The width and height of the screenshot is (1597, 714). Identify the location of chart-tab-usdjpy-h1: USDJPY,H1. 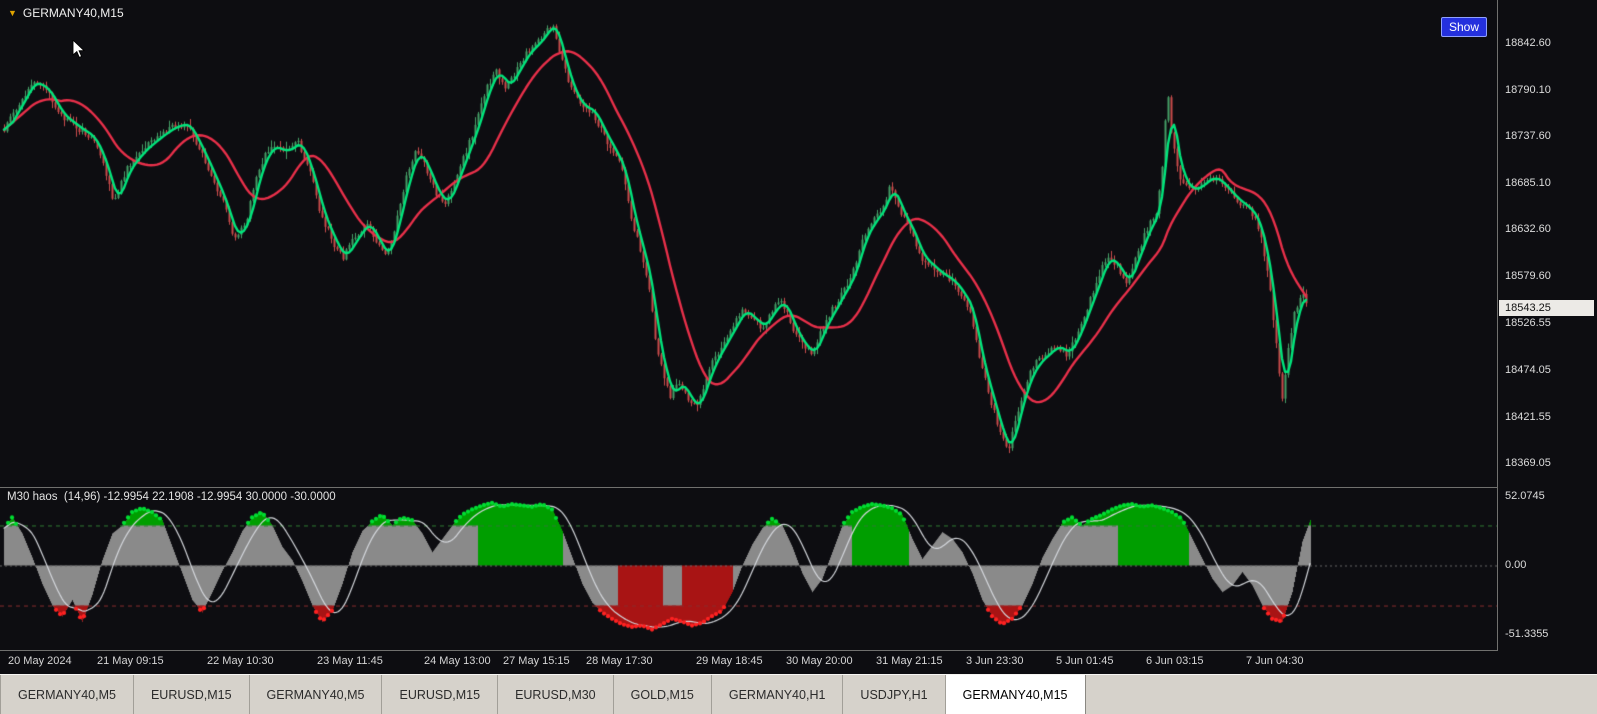
(894, 694).